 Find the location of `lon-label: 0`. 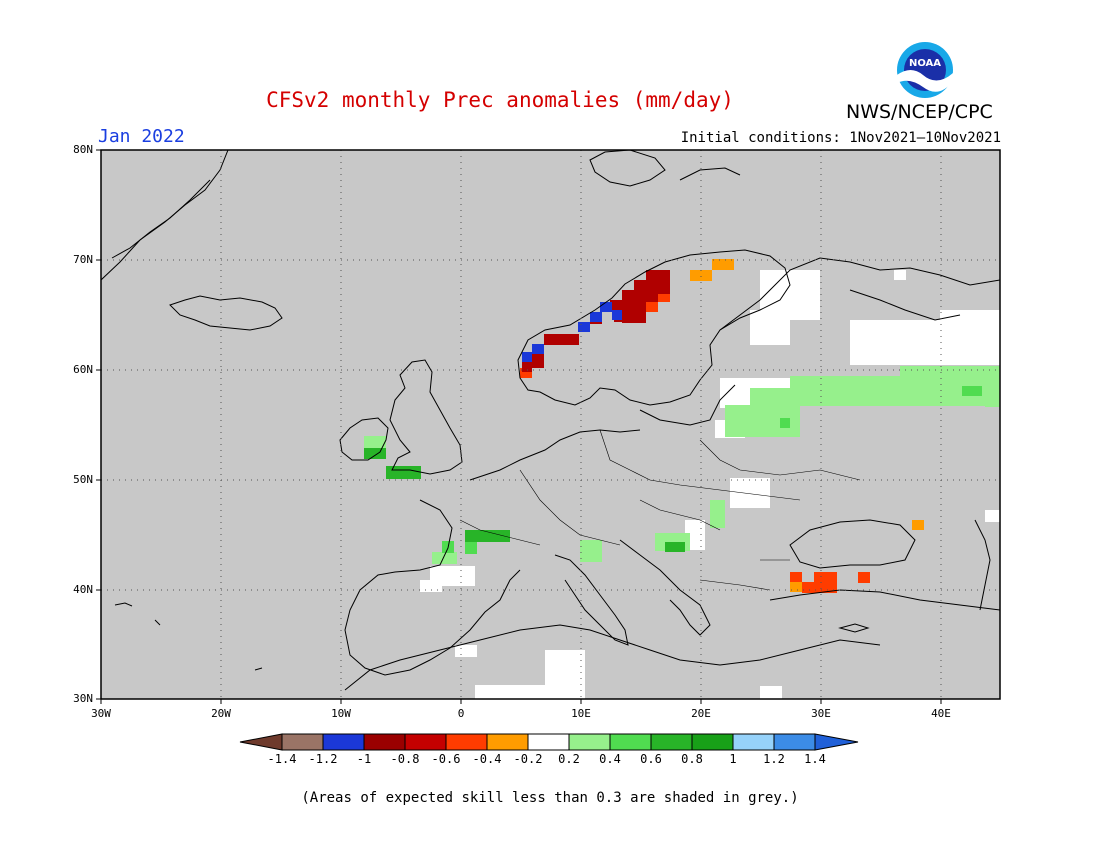

lon-label: 0 is located at coordinates (461, 713).